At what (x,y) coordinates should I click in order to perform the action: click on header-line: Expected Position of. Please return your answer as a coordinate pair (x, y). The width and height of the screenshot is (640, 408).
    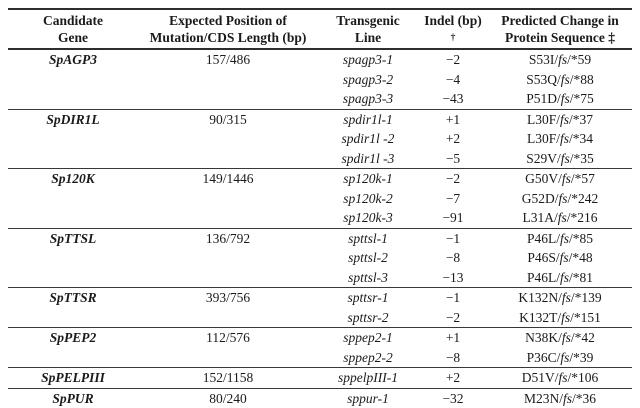
    Looking at the image, I should click on (228, 20).